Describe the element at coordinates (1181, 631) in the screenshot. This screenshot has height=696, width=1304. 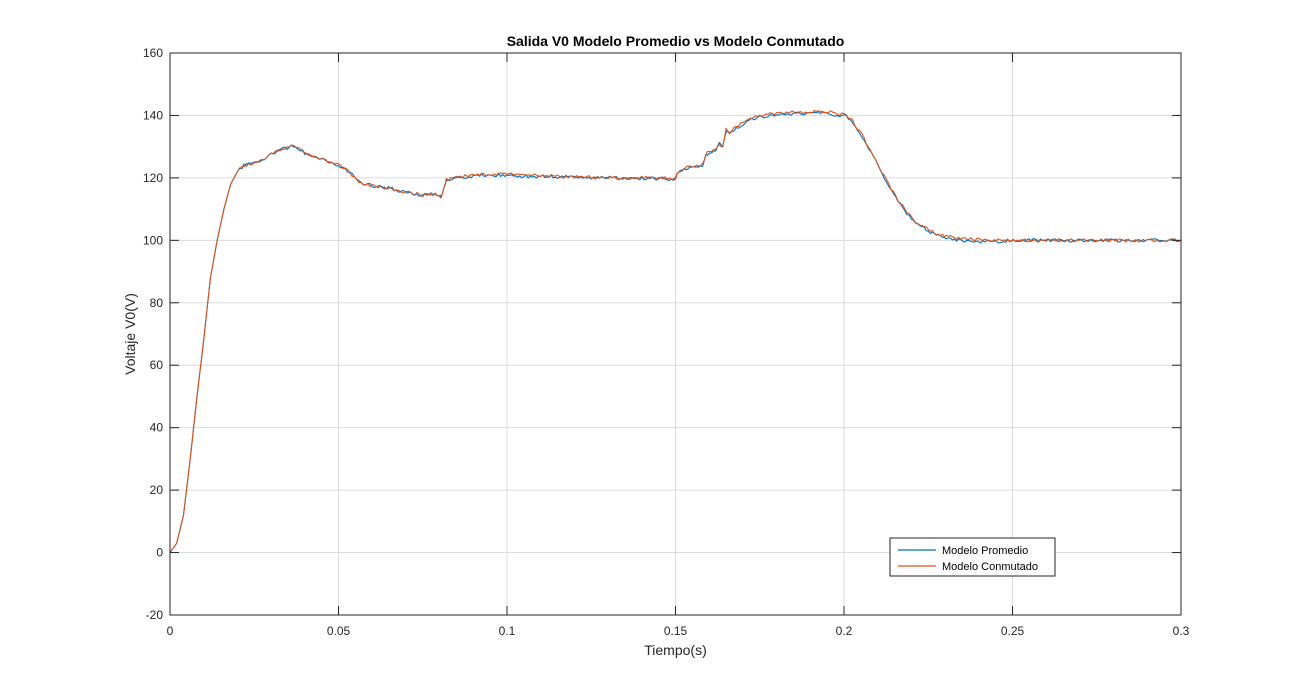
I see `x-tick-label: 0.3` at that location.